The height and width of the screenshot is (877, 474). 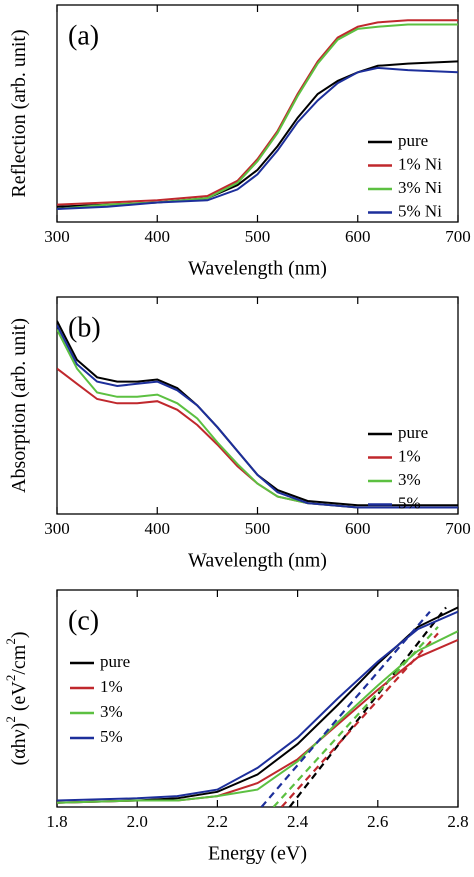 I want to click on panel-label: (a), so click(x=83, y=35).